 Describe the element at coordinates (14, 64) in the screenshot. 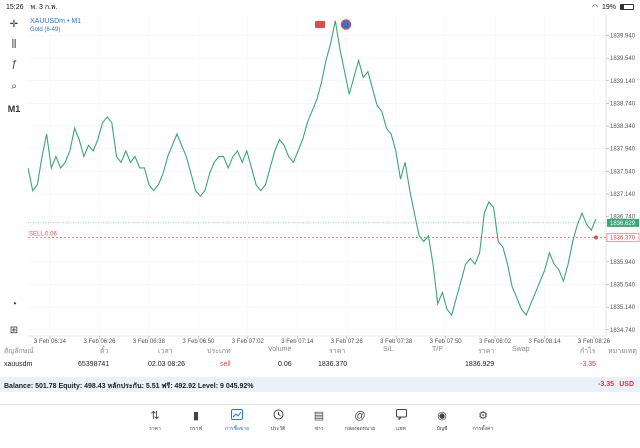

I see `function-icon: ƒ` at that location.